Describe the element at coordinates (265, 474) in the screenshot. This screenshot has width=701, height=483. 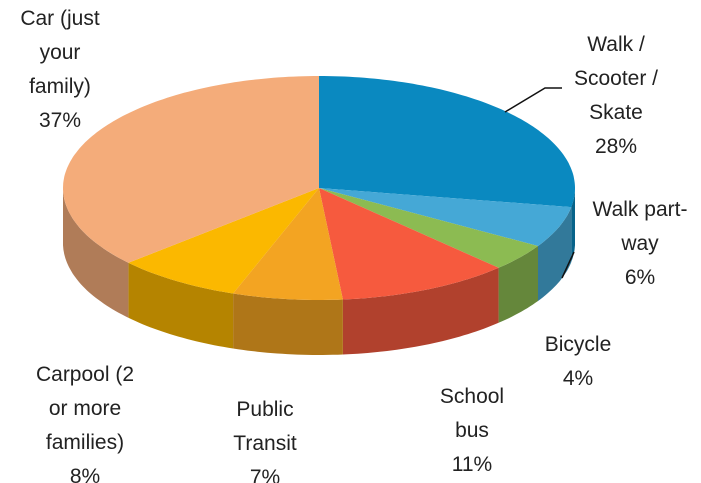
I see `value-label: 7%` at that location.